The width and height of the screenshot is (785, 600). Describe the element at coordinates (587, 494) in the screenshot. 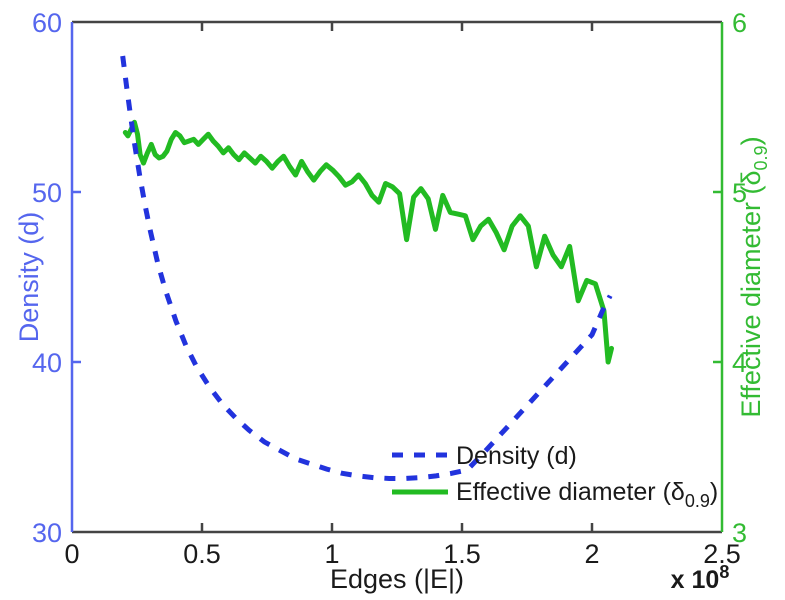

I see `legend-label-effective-diameter: Effective diameter (δ0.9)` at that location.